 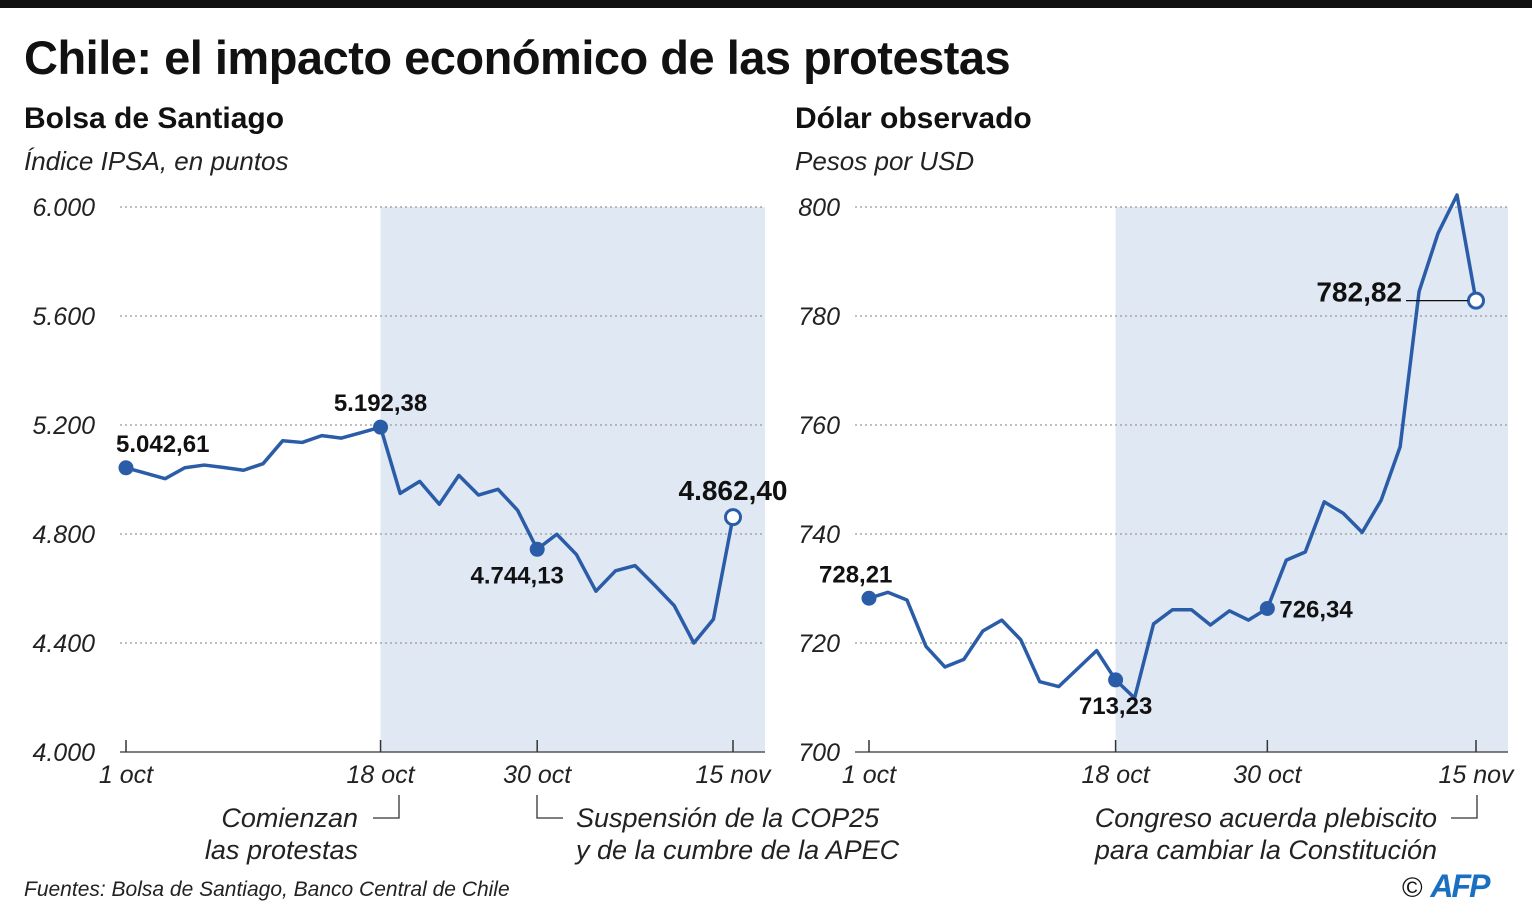 I want to click on annotation-line: las protestas, so click(x=281, y=850).